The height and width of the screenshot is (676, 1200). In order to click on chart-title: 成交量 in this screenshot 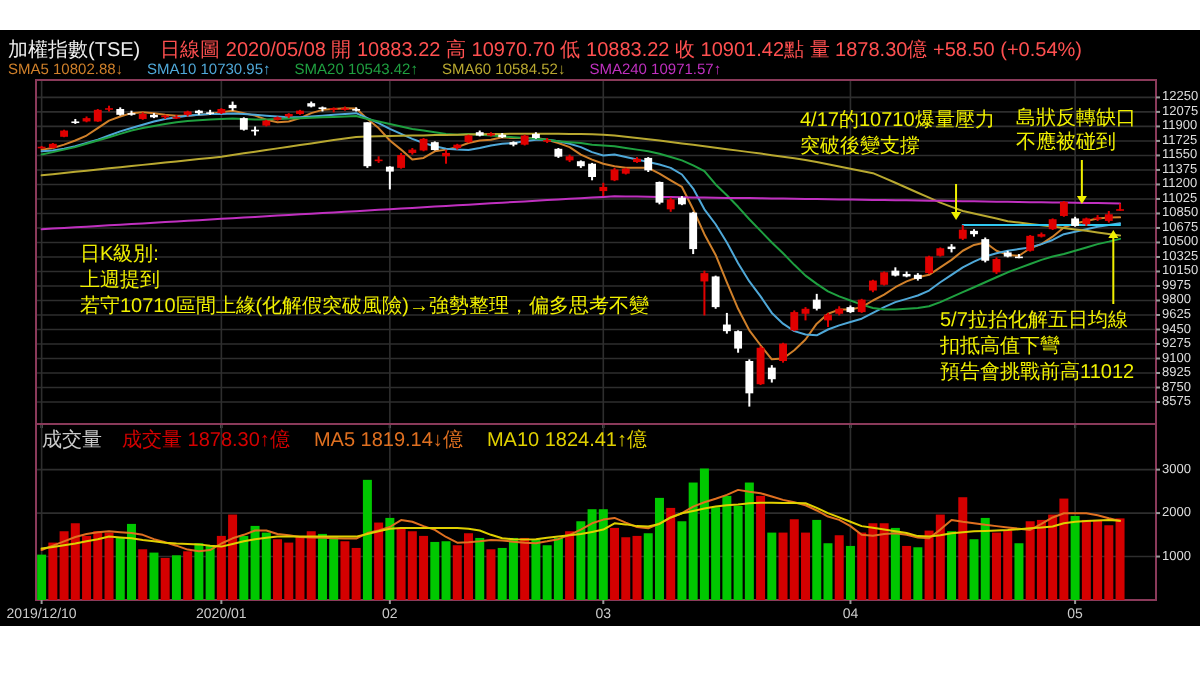, I will do `click(72, 440)`.